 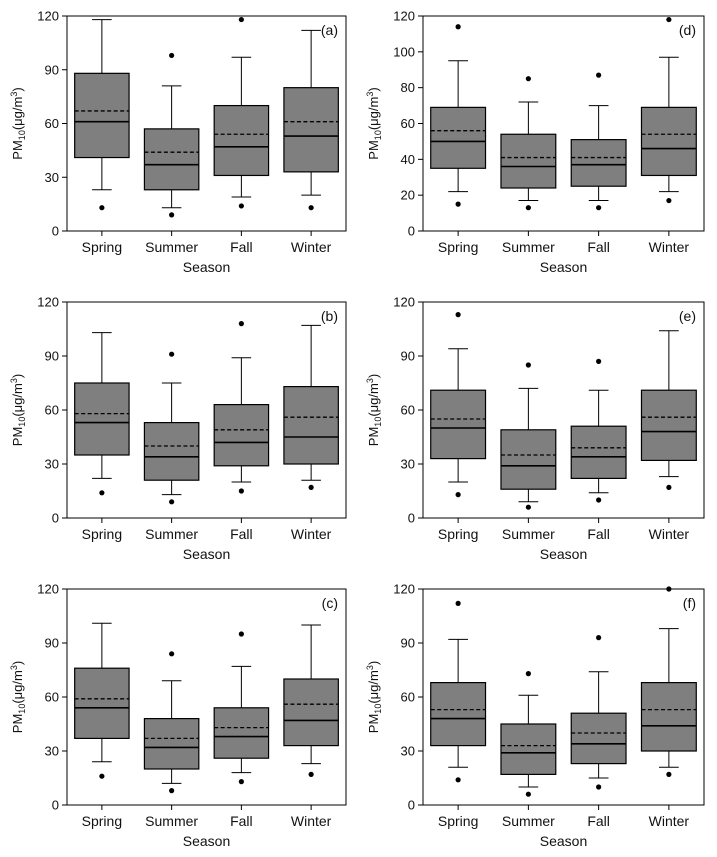 I want to click on y-tick-label: 80, so click(x=408, y=87).